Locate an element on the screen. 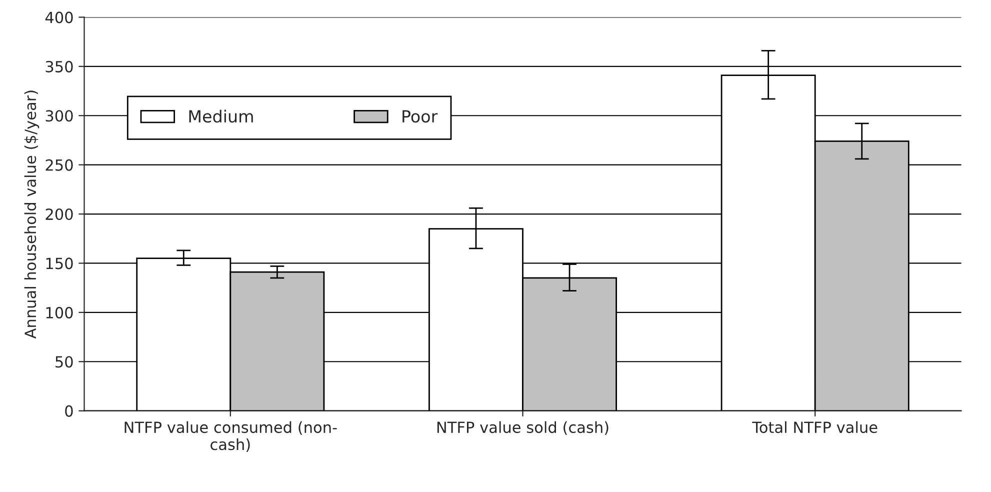 This screenshot has height=492, width=991. legend-label: Medium is located at coordinates (221, 116).